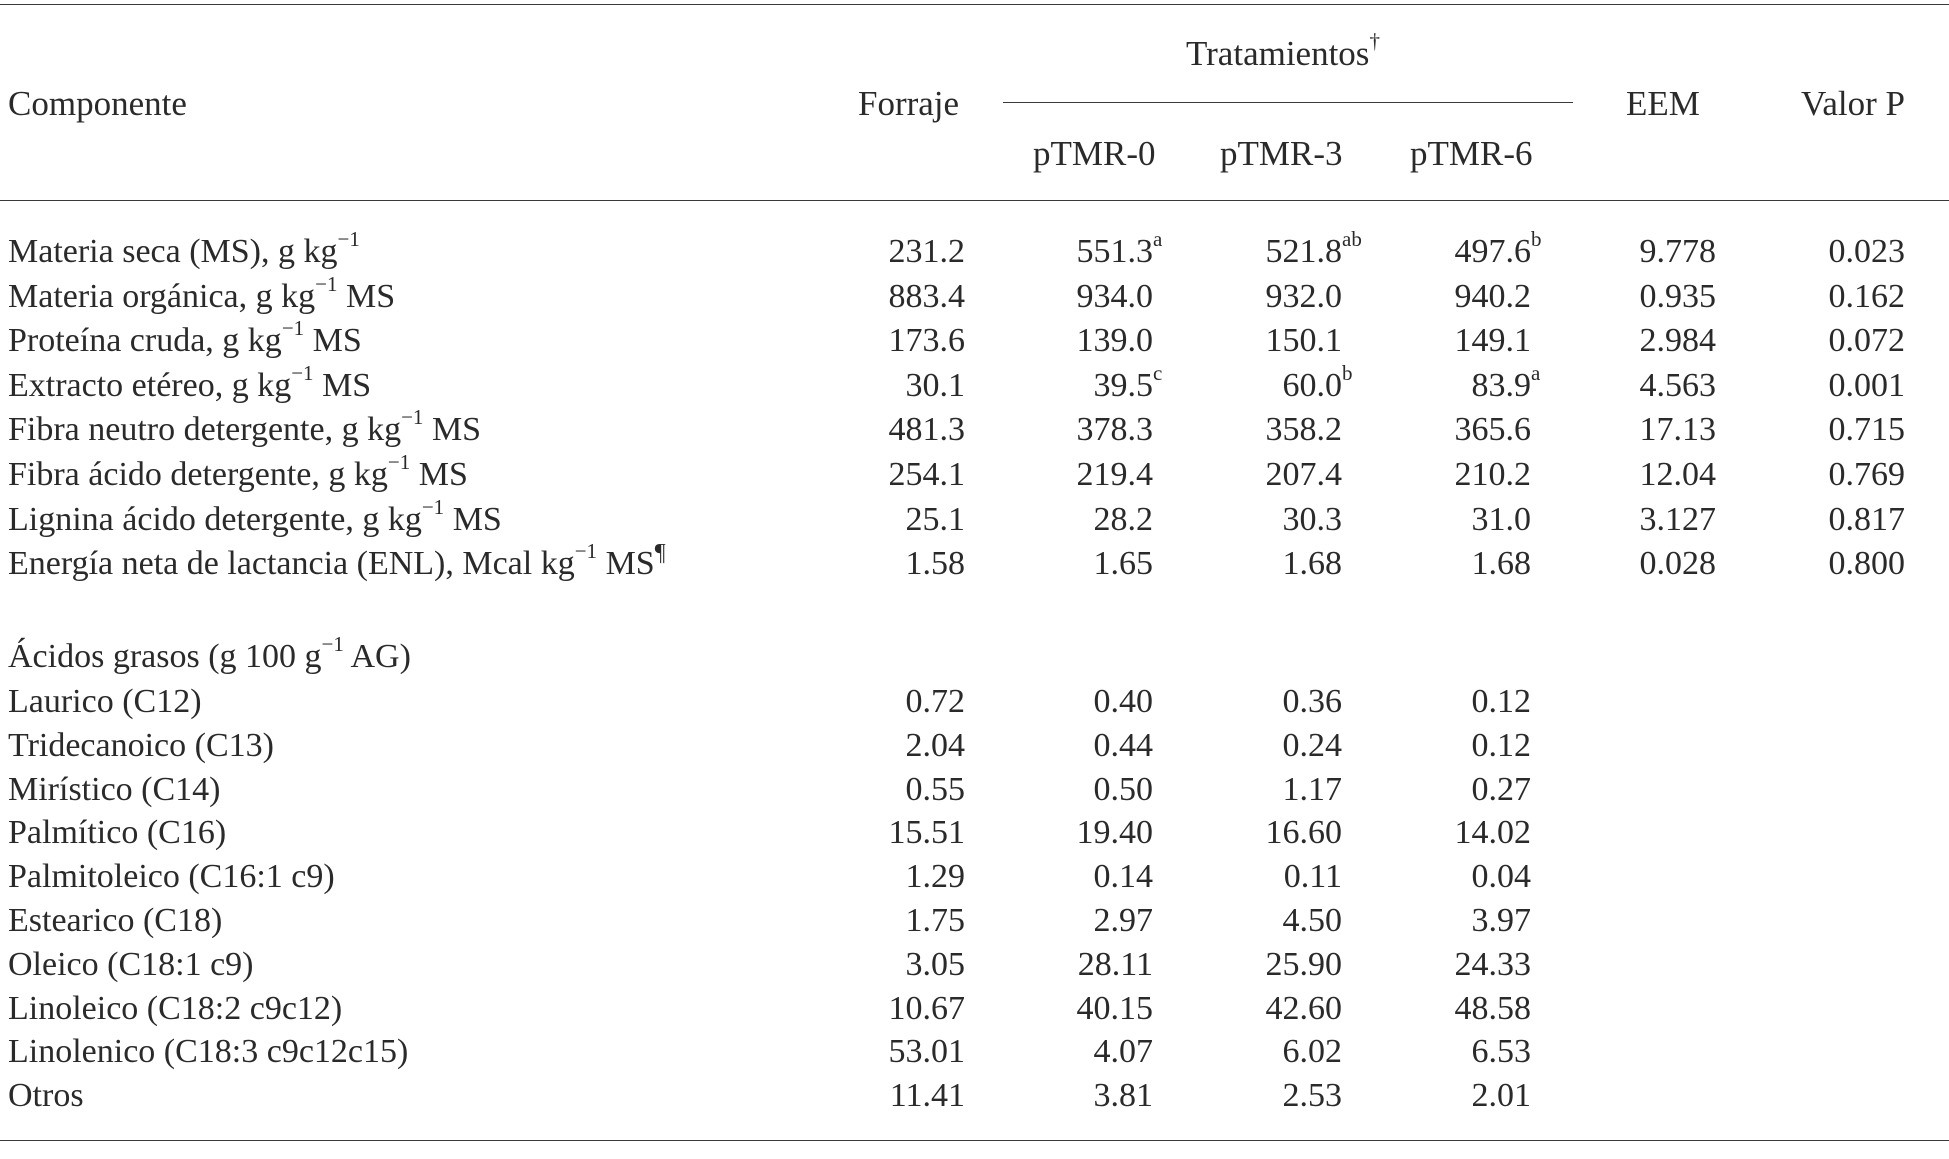 This screenshot has width=1949, height=1159. What do you see at coordinates (936, 790) in the screenshot?
I see `cell-forraje: 0.55` at bounding box center [936, 790].